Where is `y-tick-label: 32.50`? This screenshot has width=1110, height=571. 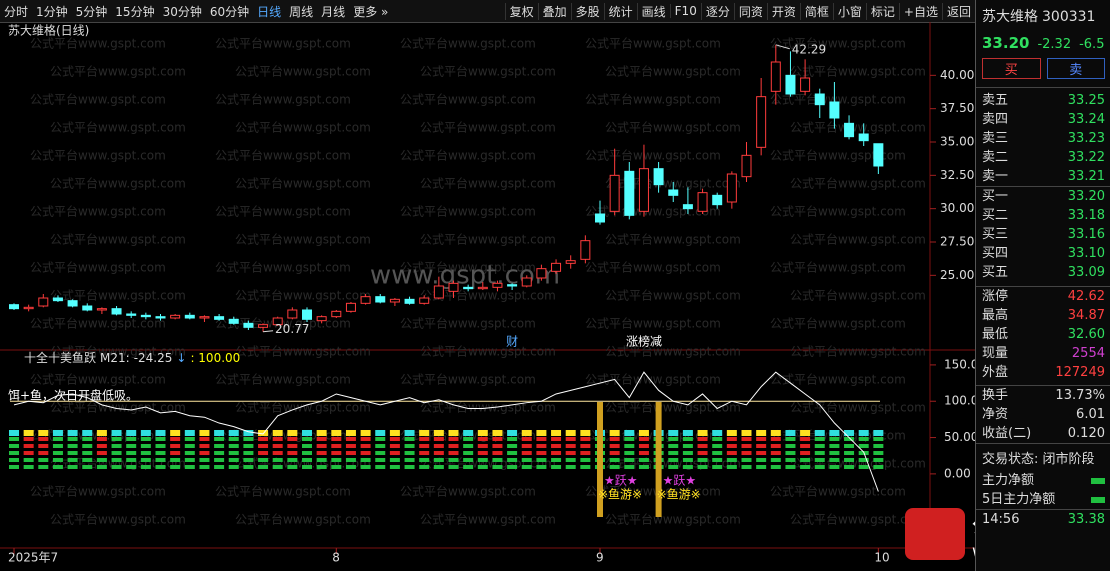
y-tick-label: 32.50 is located at coordinates (957, 175).